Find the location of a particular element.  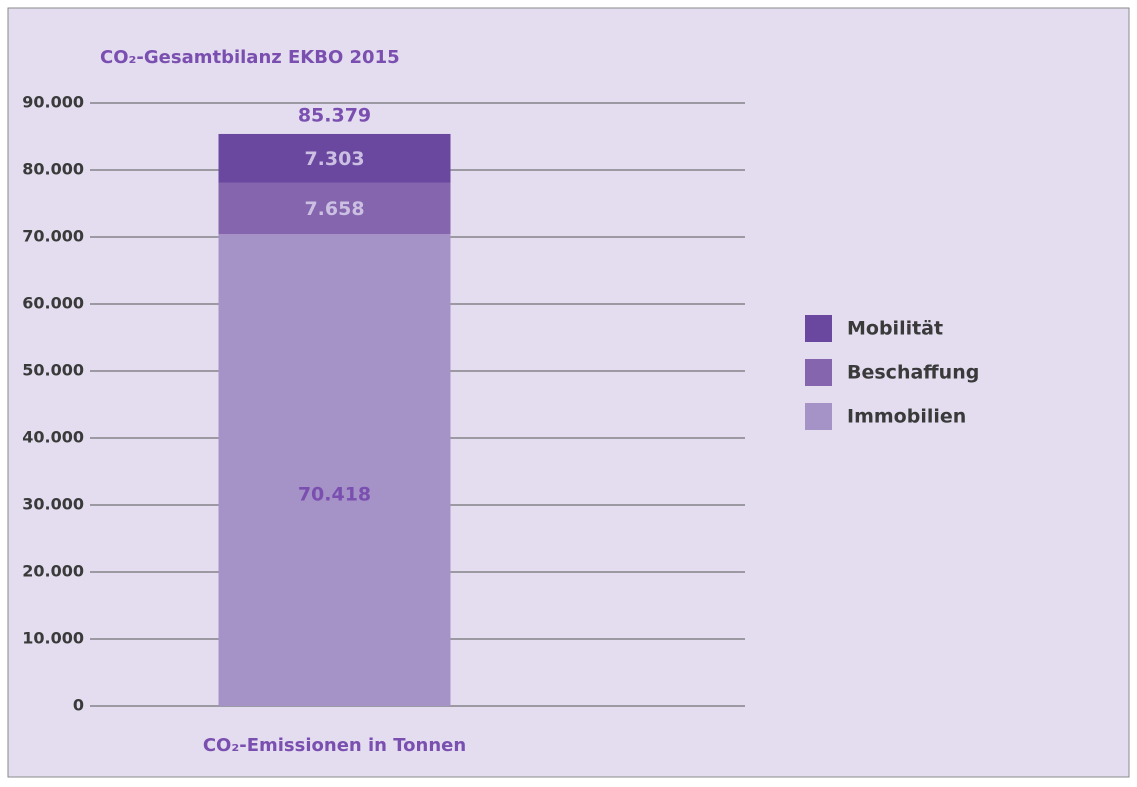

y-tick-label: 40.000 is located at coordinates (53, 437).